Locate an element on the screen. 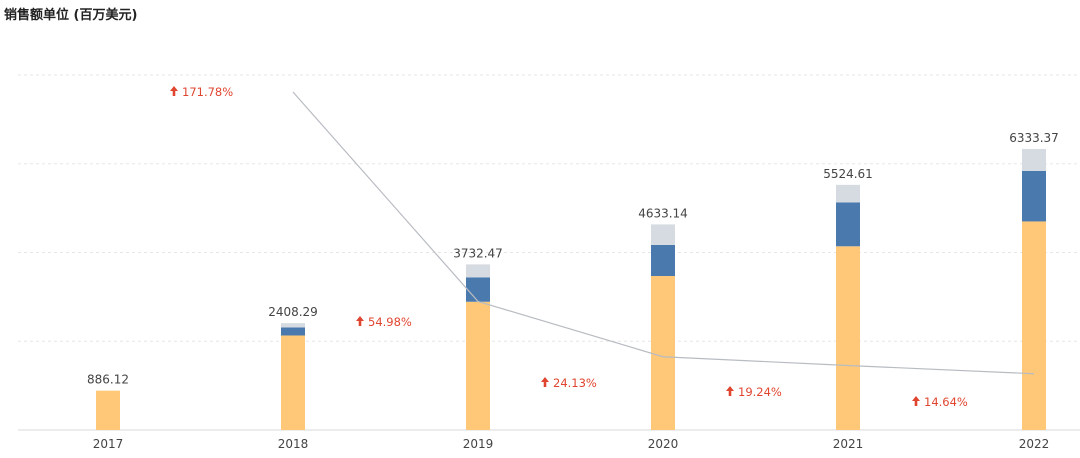 This screenshot has width=1080, height=458. chart-title: 销售额单位 (百万美元) is located at coordinates (71, 15).